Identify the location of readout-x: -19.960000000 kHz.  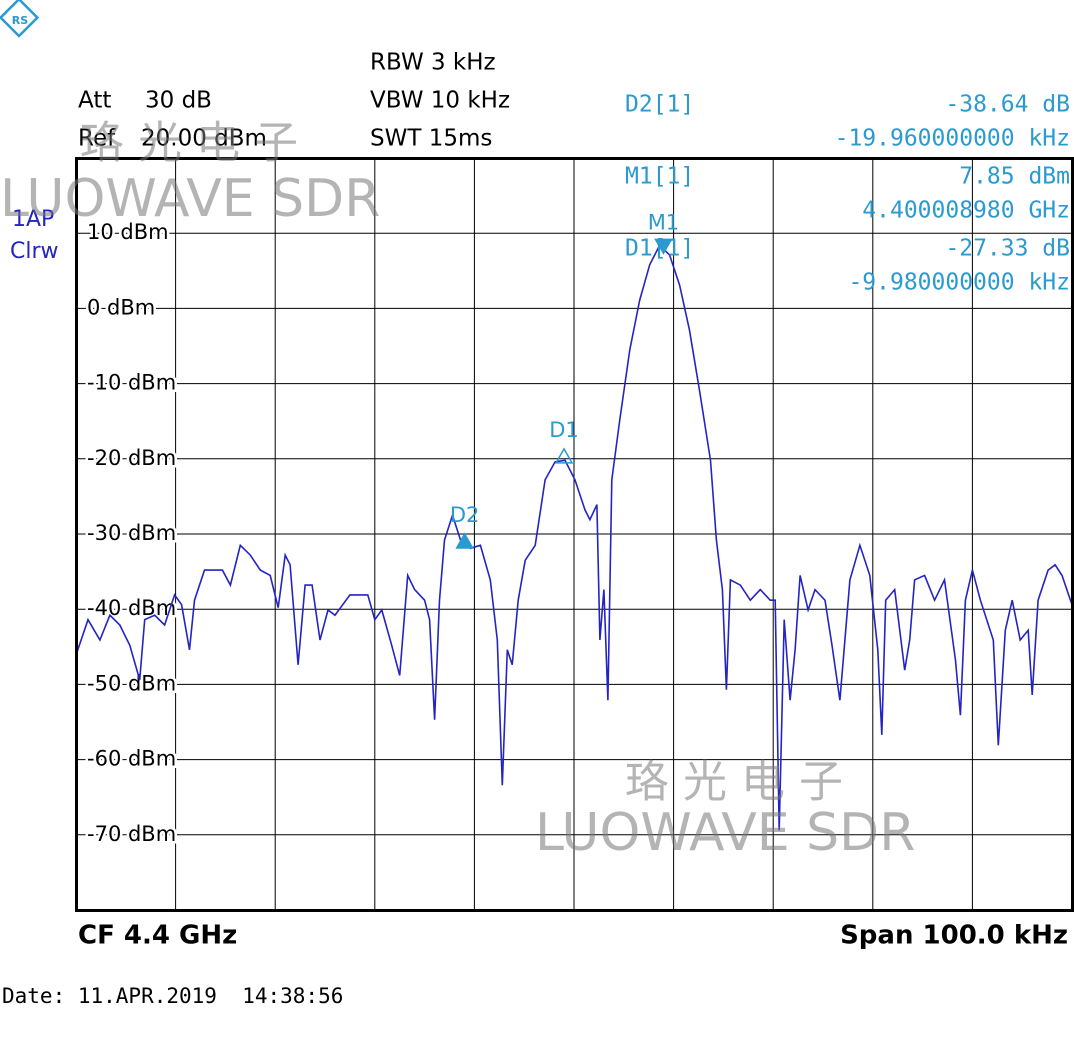
(952, 139).